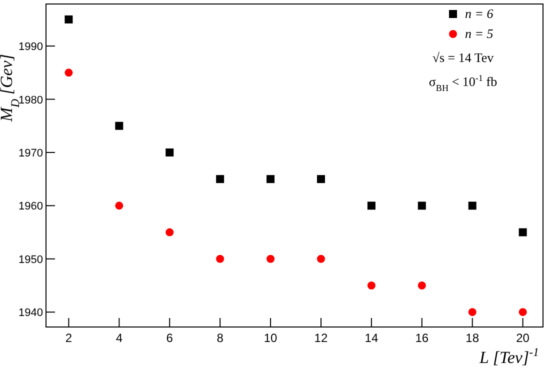 Image resolution: width=545 pixels, height=369 pixels. I want to click on x-tick-label: 16, so click(422, 338).